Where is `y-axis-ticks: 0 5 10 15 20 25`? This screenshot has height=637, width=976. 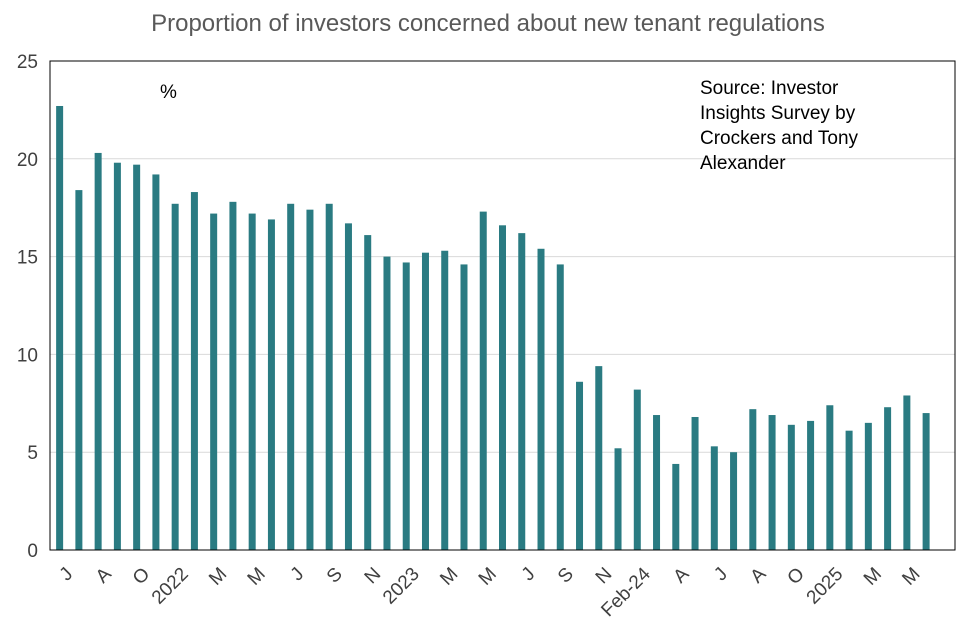
y-axis-ticks: 0 5 10 15 20 25 is located at coordinates (27, 307).